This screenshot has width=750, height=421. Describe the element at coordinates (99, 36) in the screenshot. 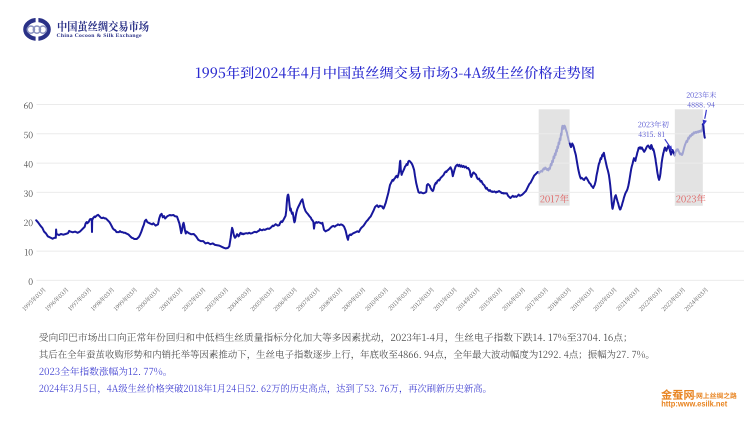

I see `svg-text: China Cocoon & Silk Exchange` at that location.